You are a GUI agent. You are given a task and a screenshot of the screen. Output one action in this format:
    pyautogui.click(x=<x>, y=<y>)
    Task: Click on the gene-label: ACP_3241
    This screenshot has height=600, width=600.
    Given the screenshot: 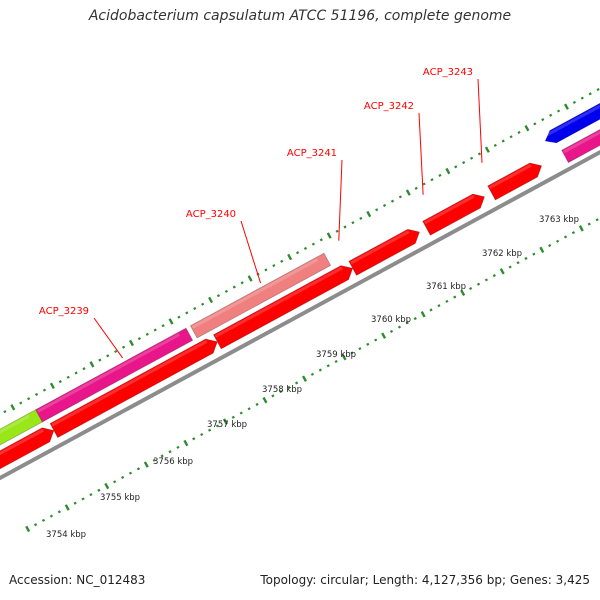 What is the action you would take?
    pyautogui.click(x=312, y=153)
    